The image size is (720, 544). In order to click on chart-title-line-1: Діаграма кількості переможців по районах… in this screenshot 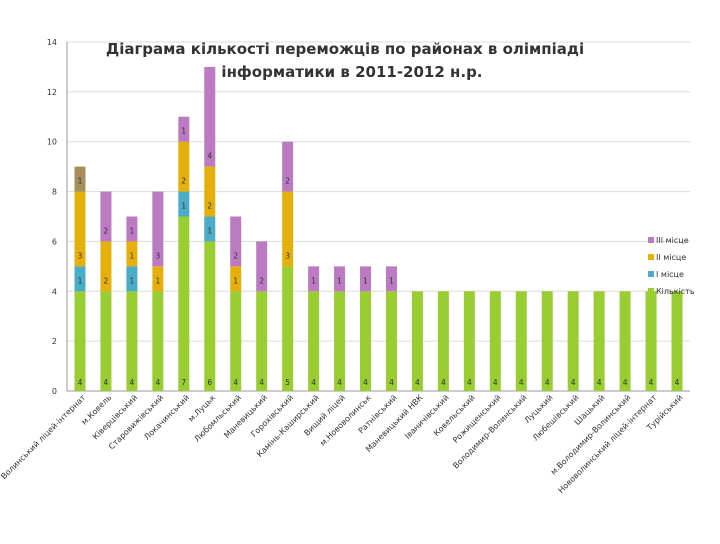, I will do `click(345, 49)`.